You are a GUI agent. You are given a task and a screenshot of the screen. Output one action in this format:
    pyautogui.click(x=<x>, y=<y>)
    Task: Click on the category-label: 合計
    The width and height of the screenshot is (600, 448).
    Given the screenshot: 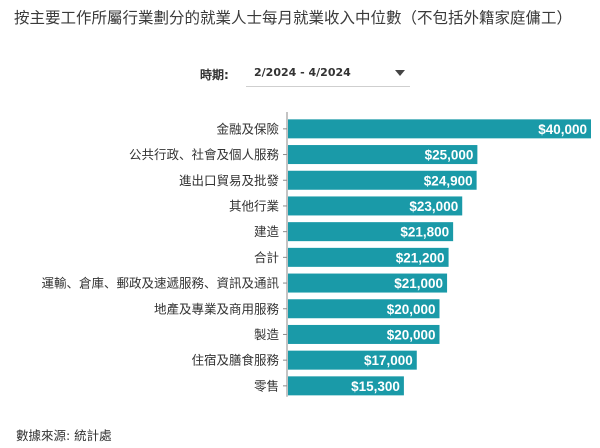 What is the action you would take?
    pyautogui.click(x=266, y=257)
    